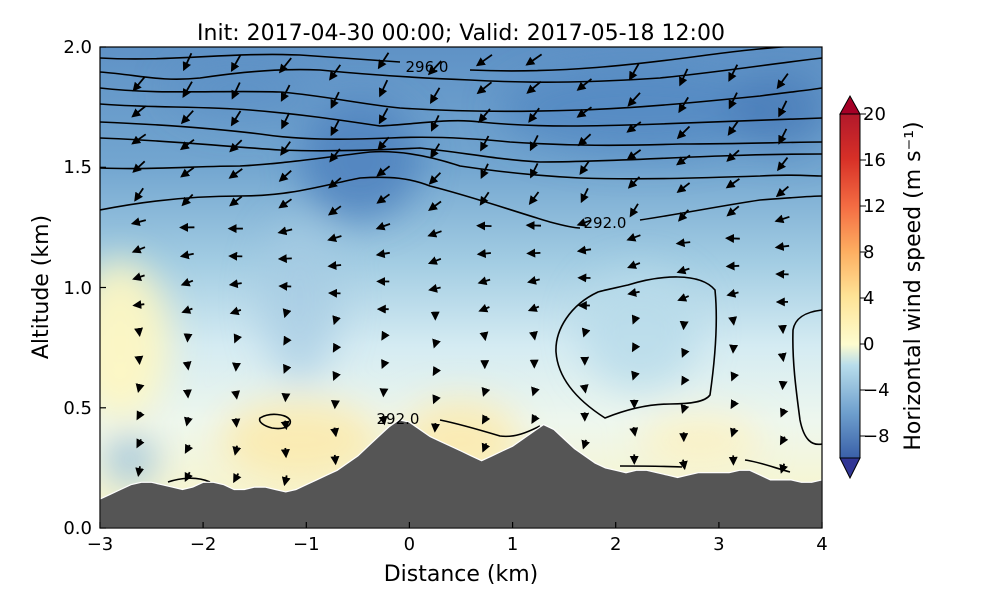 The height and width of the screenshot is (600, 1000). Describe the element at coordinates (427, 67) in the screenshot. I see `contour-label: 296.0` at that location.